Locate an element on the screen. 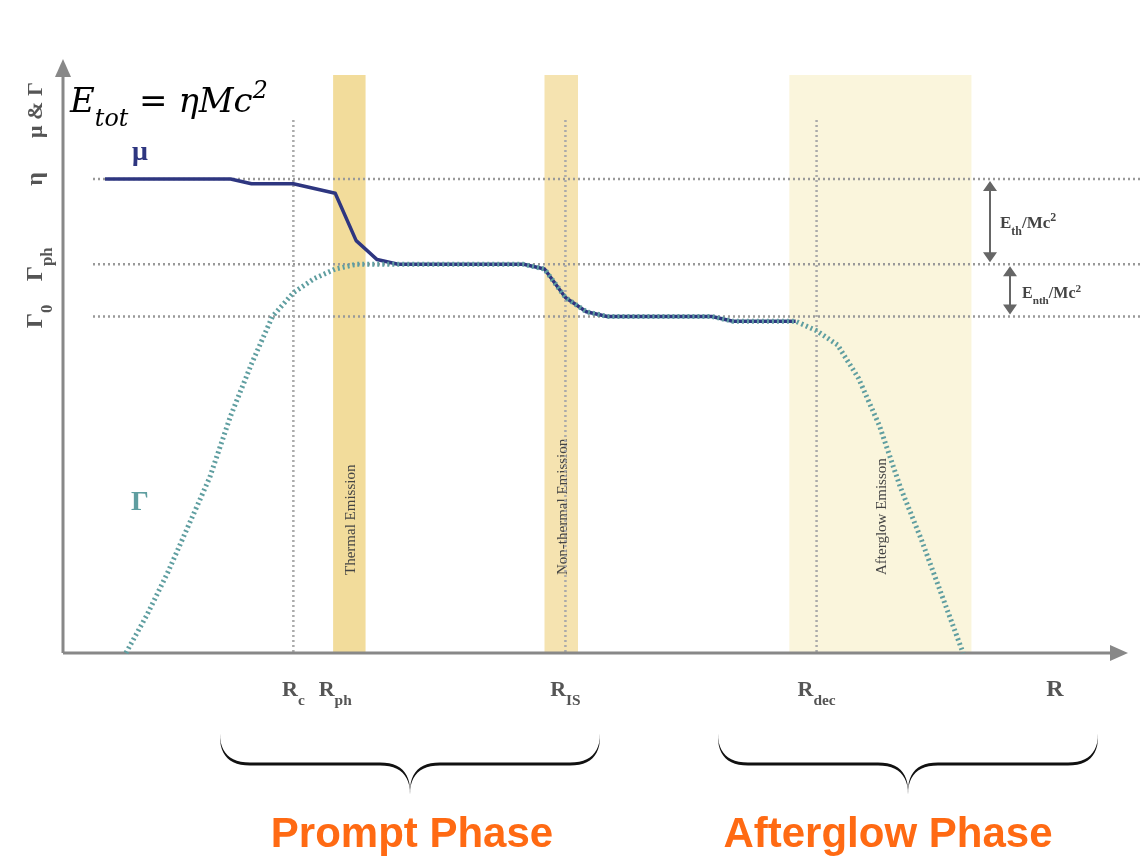 The width and height of the screenshot is (1142, 859). text: E$_{nth}$/Mc$^{2}$ is located at coordinates (1052, 294).